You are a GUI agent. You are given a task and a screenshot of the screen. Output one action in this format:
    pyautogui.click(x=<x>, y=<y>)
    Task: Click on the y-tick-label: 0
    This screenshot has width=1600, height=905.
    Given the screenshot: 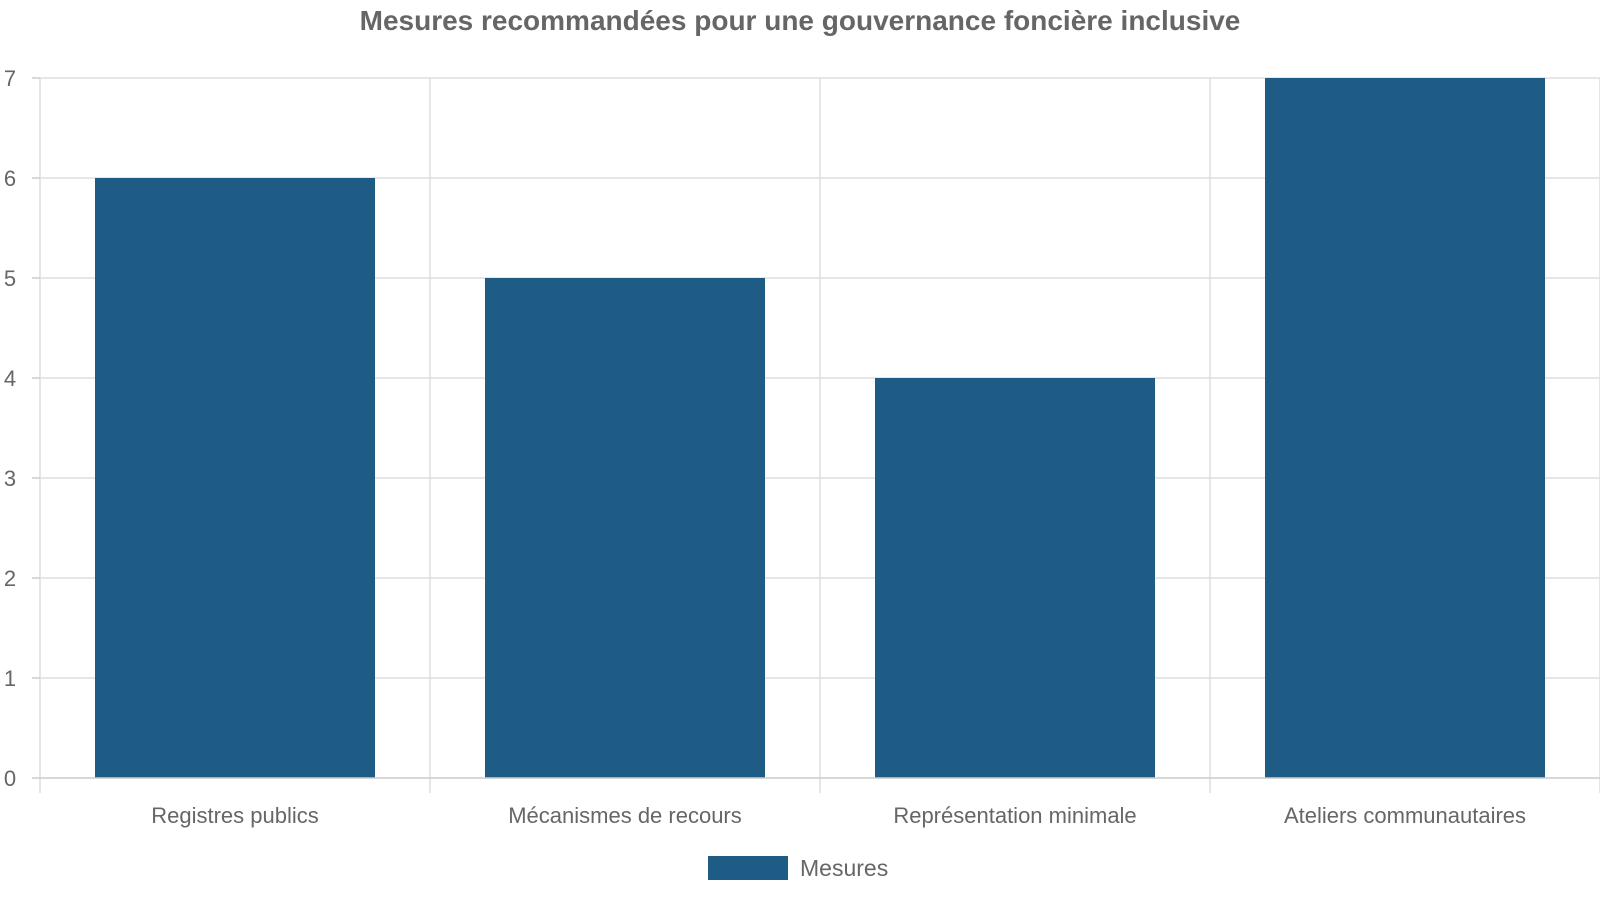 What is the action you would take?
    pyautogui.click(x=10, y=778)
    